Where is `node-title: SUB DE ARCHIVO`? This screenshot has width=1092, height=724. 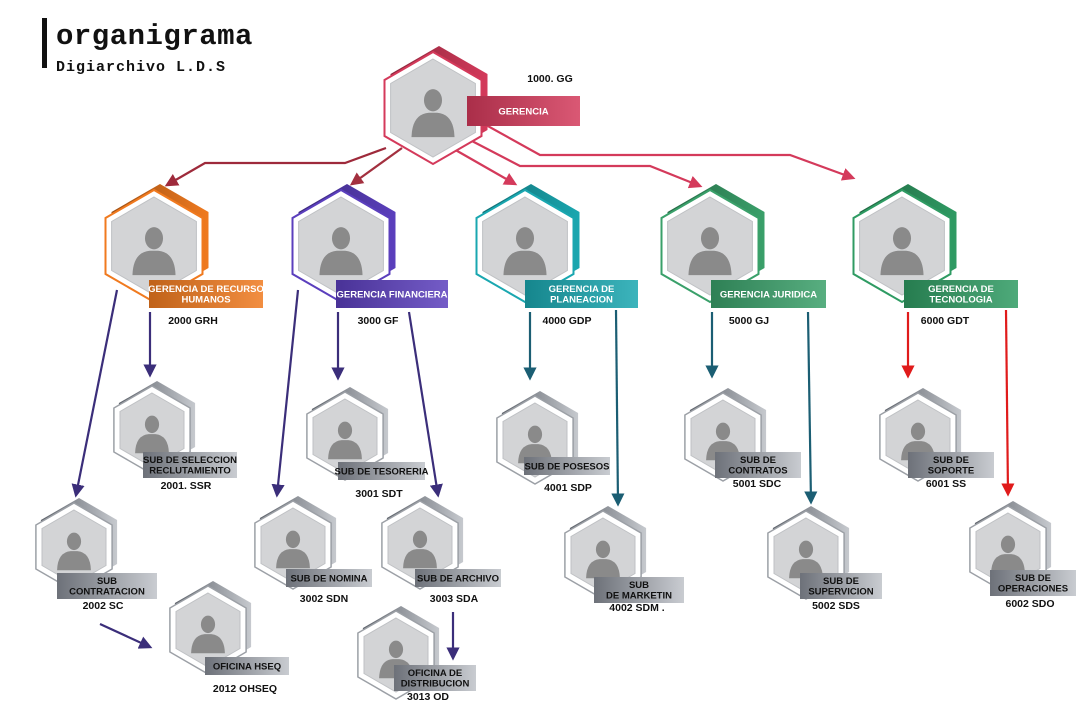
node-title: SUB DE ARCHIVO is located at coordinates (458, 578).